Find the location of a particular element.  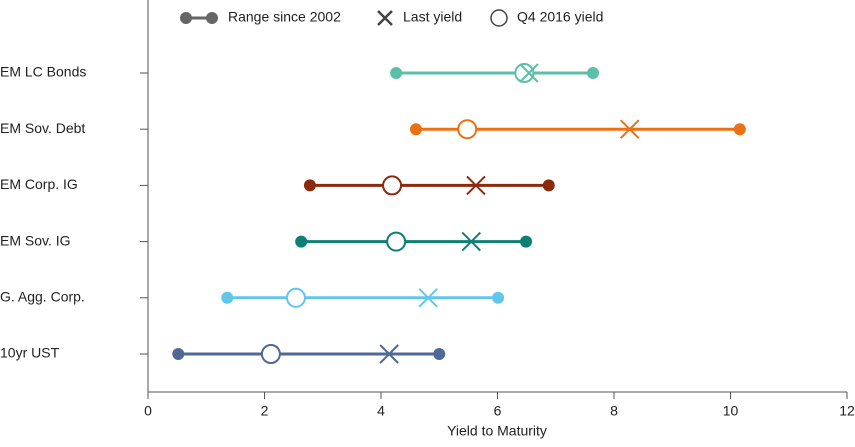

x-tick-label: 10 is located at coordinates (731, 411).